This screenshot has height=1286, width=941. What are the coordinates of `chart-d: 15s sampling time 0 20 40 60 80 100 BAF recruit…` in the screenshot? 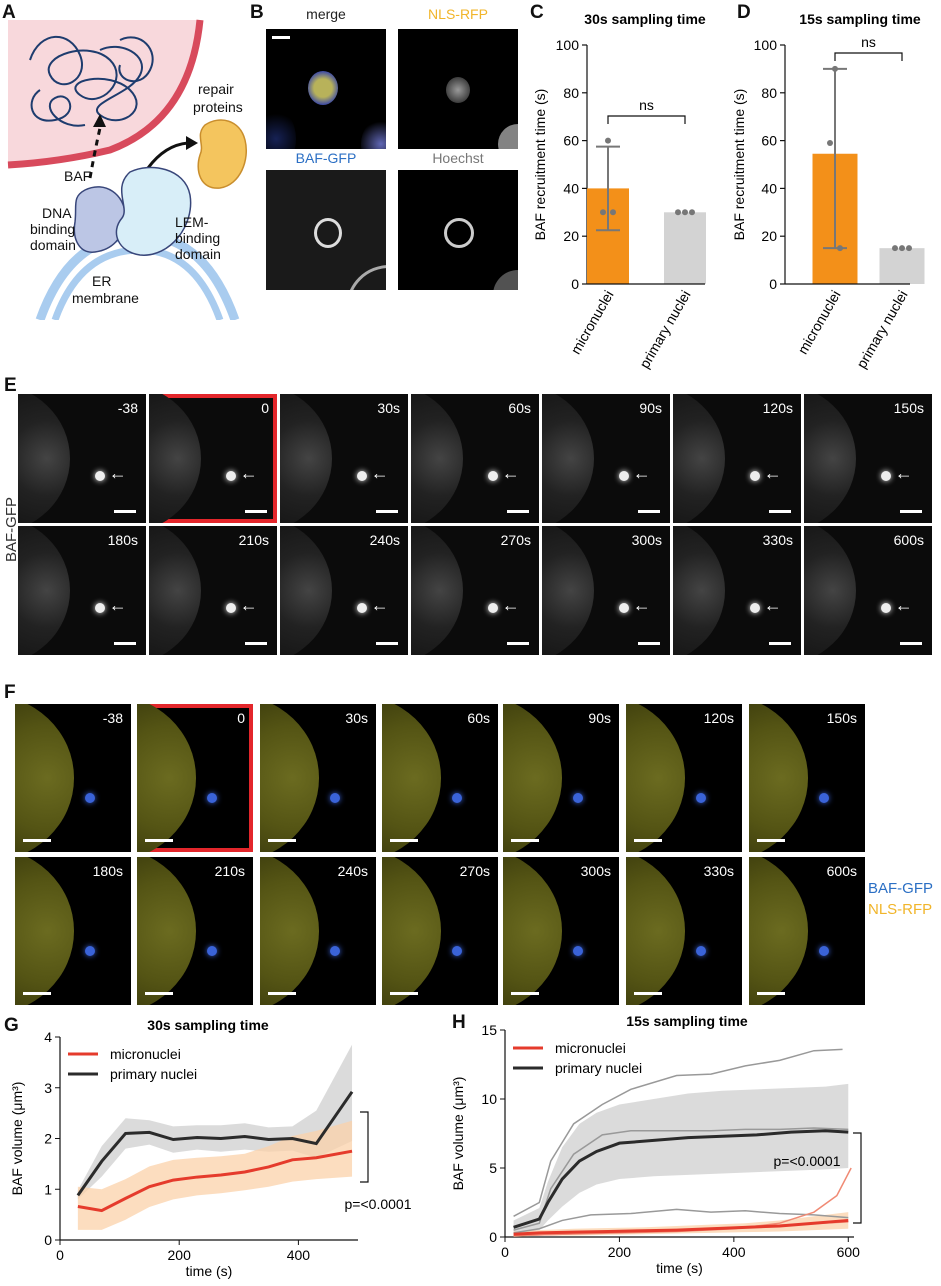 It's located at (828, 191).